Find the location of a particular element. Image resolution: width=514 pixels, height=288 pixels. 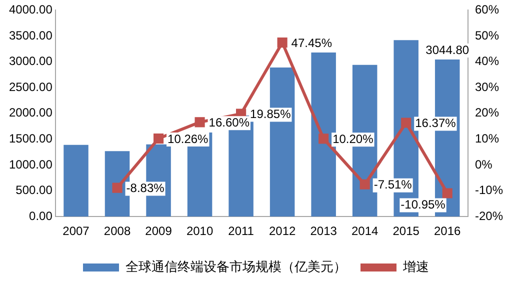

legend-label: 全球通信终端设备市场规模（亿美元） is located at coordinates (236, 266).